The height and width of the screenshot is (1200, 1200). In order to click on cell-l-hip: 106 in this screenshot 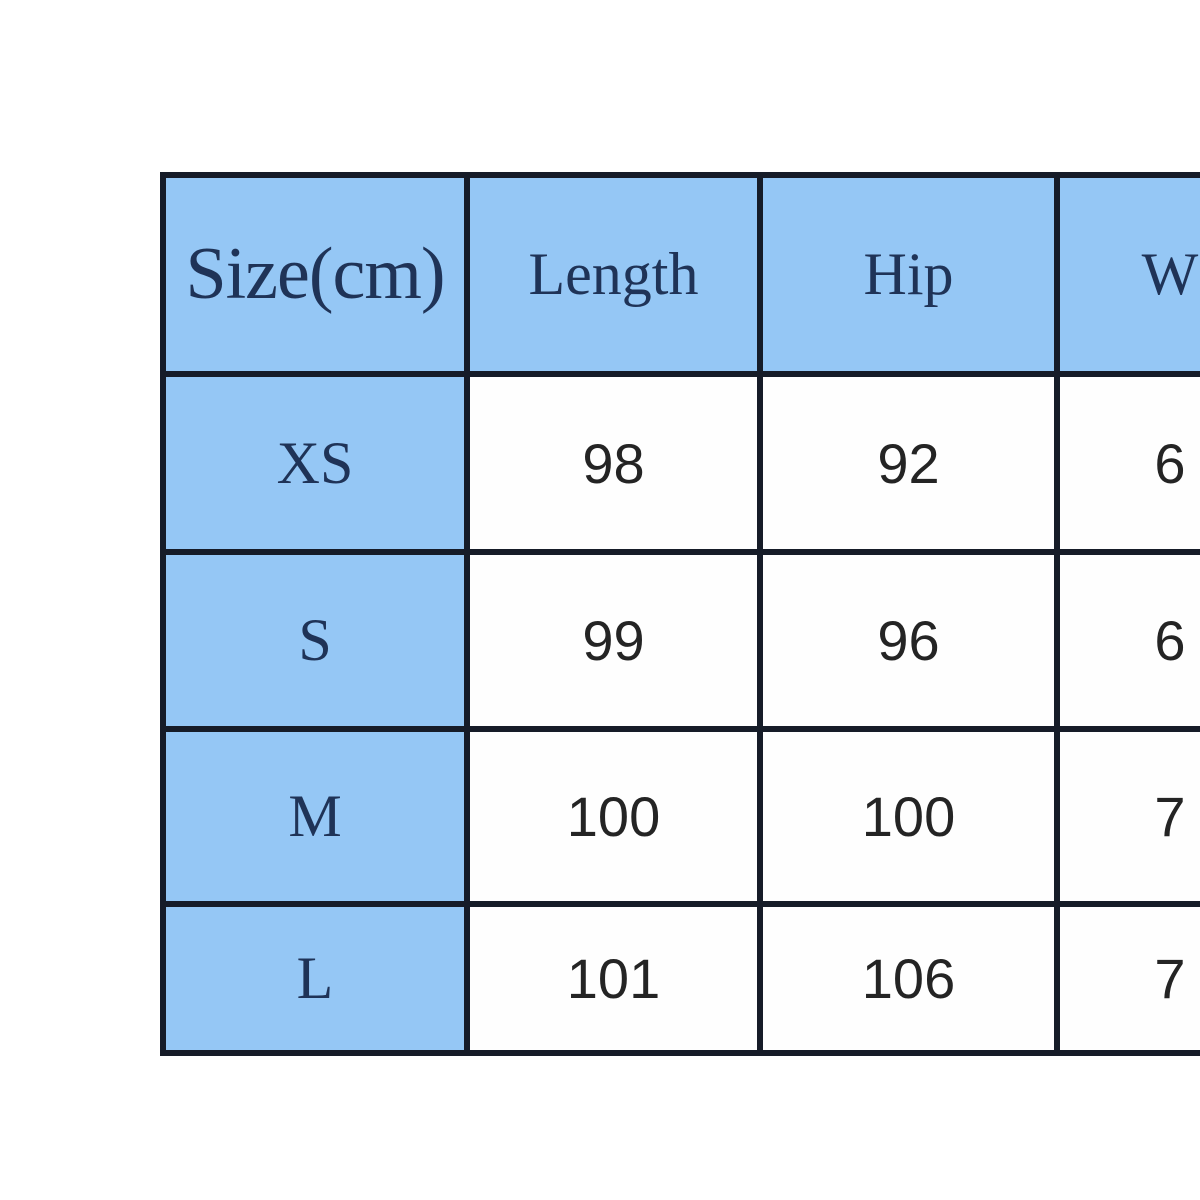, I will do `click(908, 978)`.